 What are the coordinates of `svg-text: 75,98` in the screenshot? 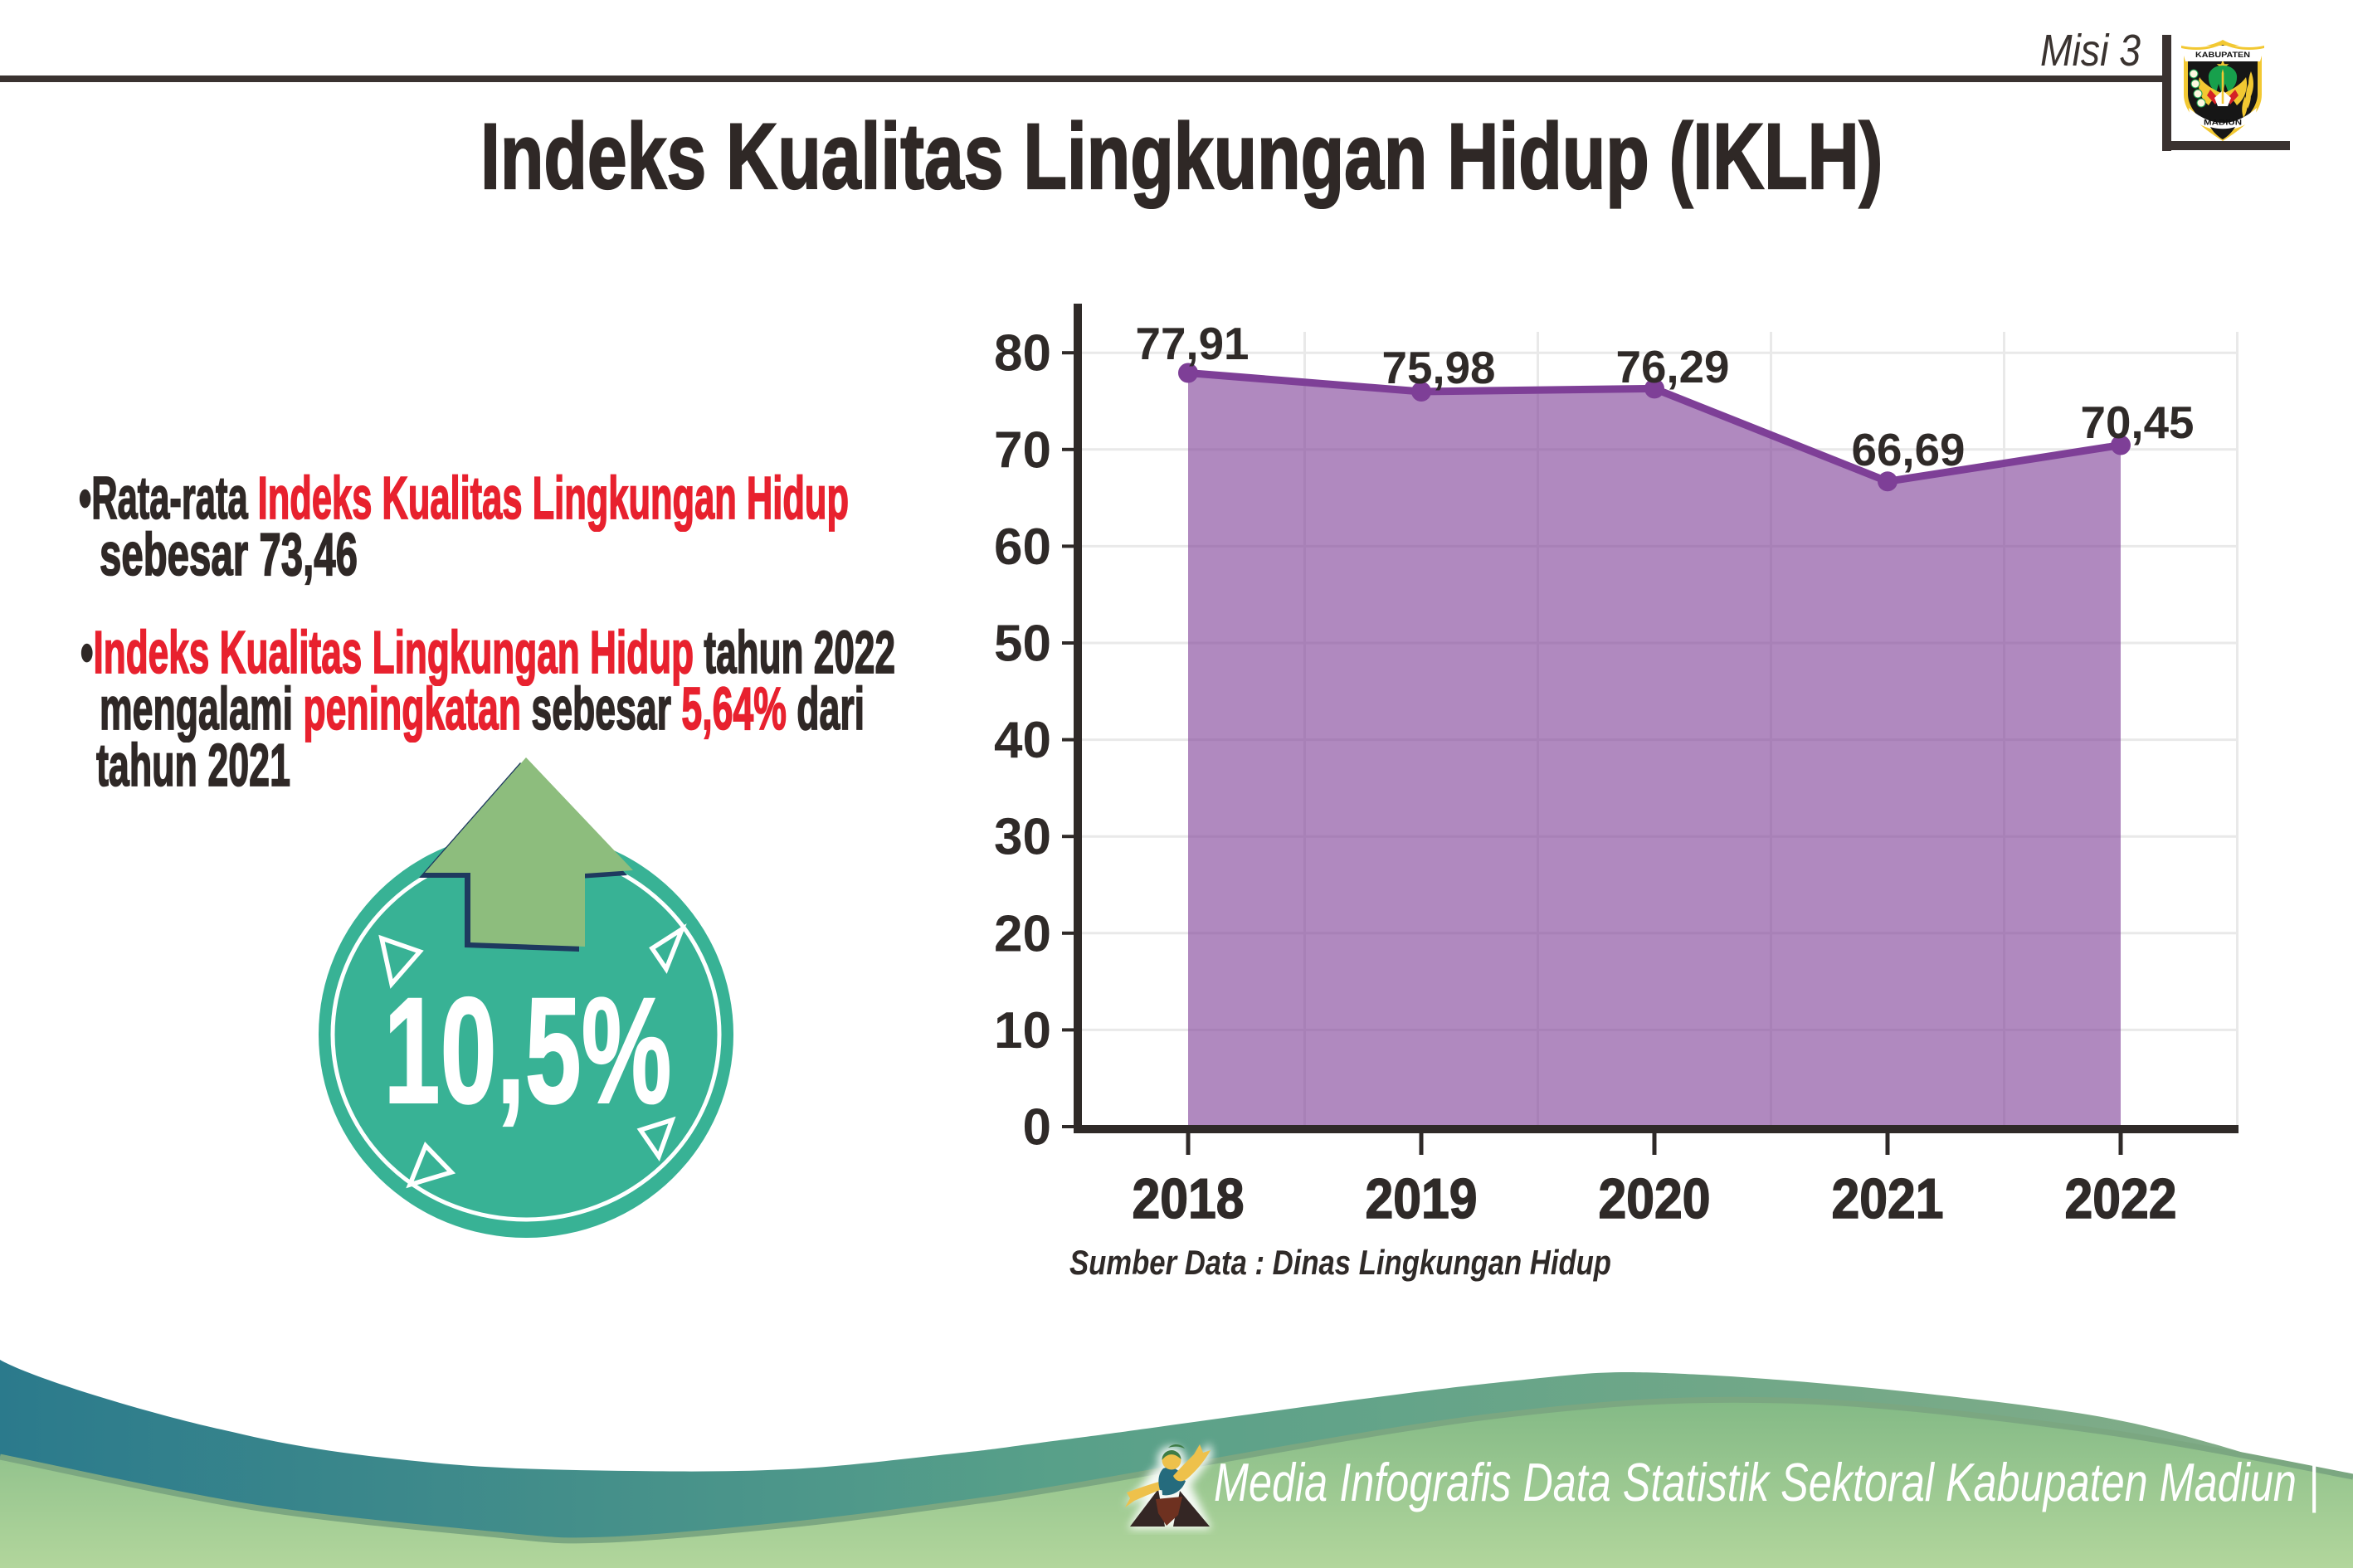 It's located at (1439, 367).